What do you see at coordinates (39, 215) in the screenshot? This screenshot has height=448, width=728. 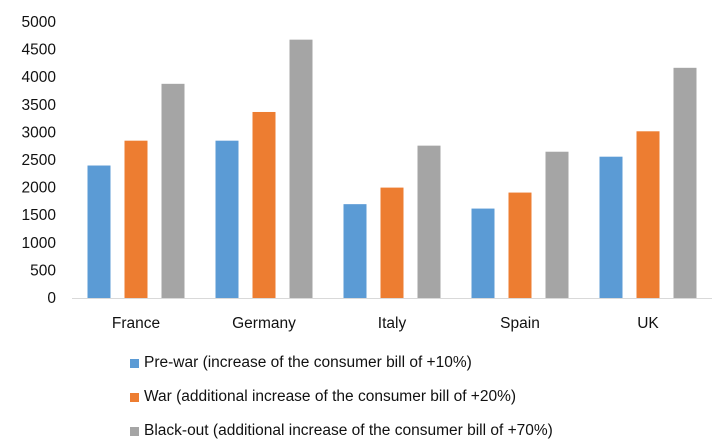 I see `y-tick-label: 1500` at bounding box center [39, 215].